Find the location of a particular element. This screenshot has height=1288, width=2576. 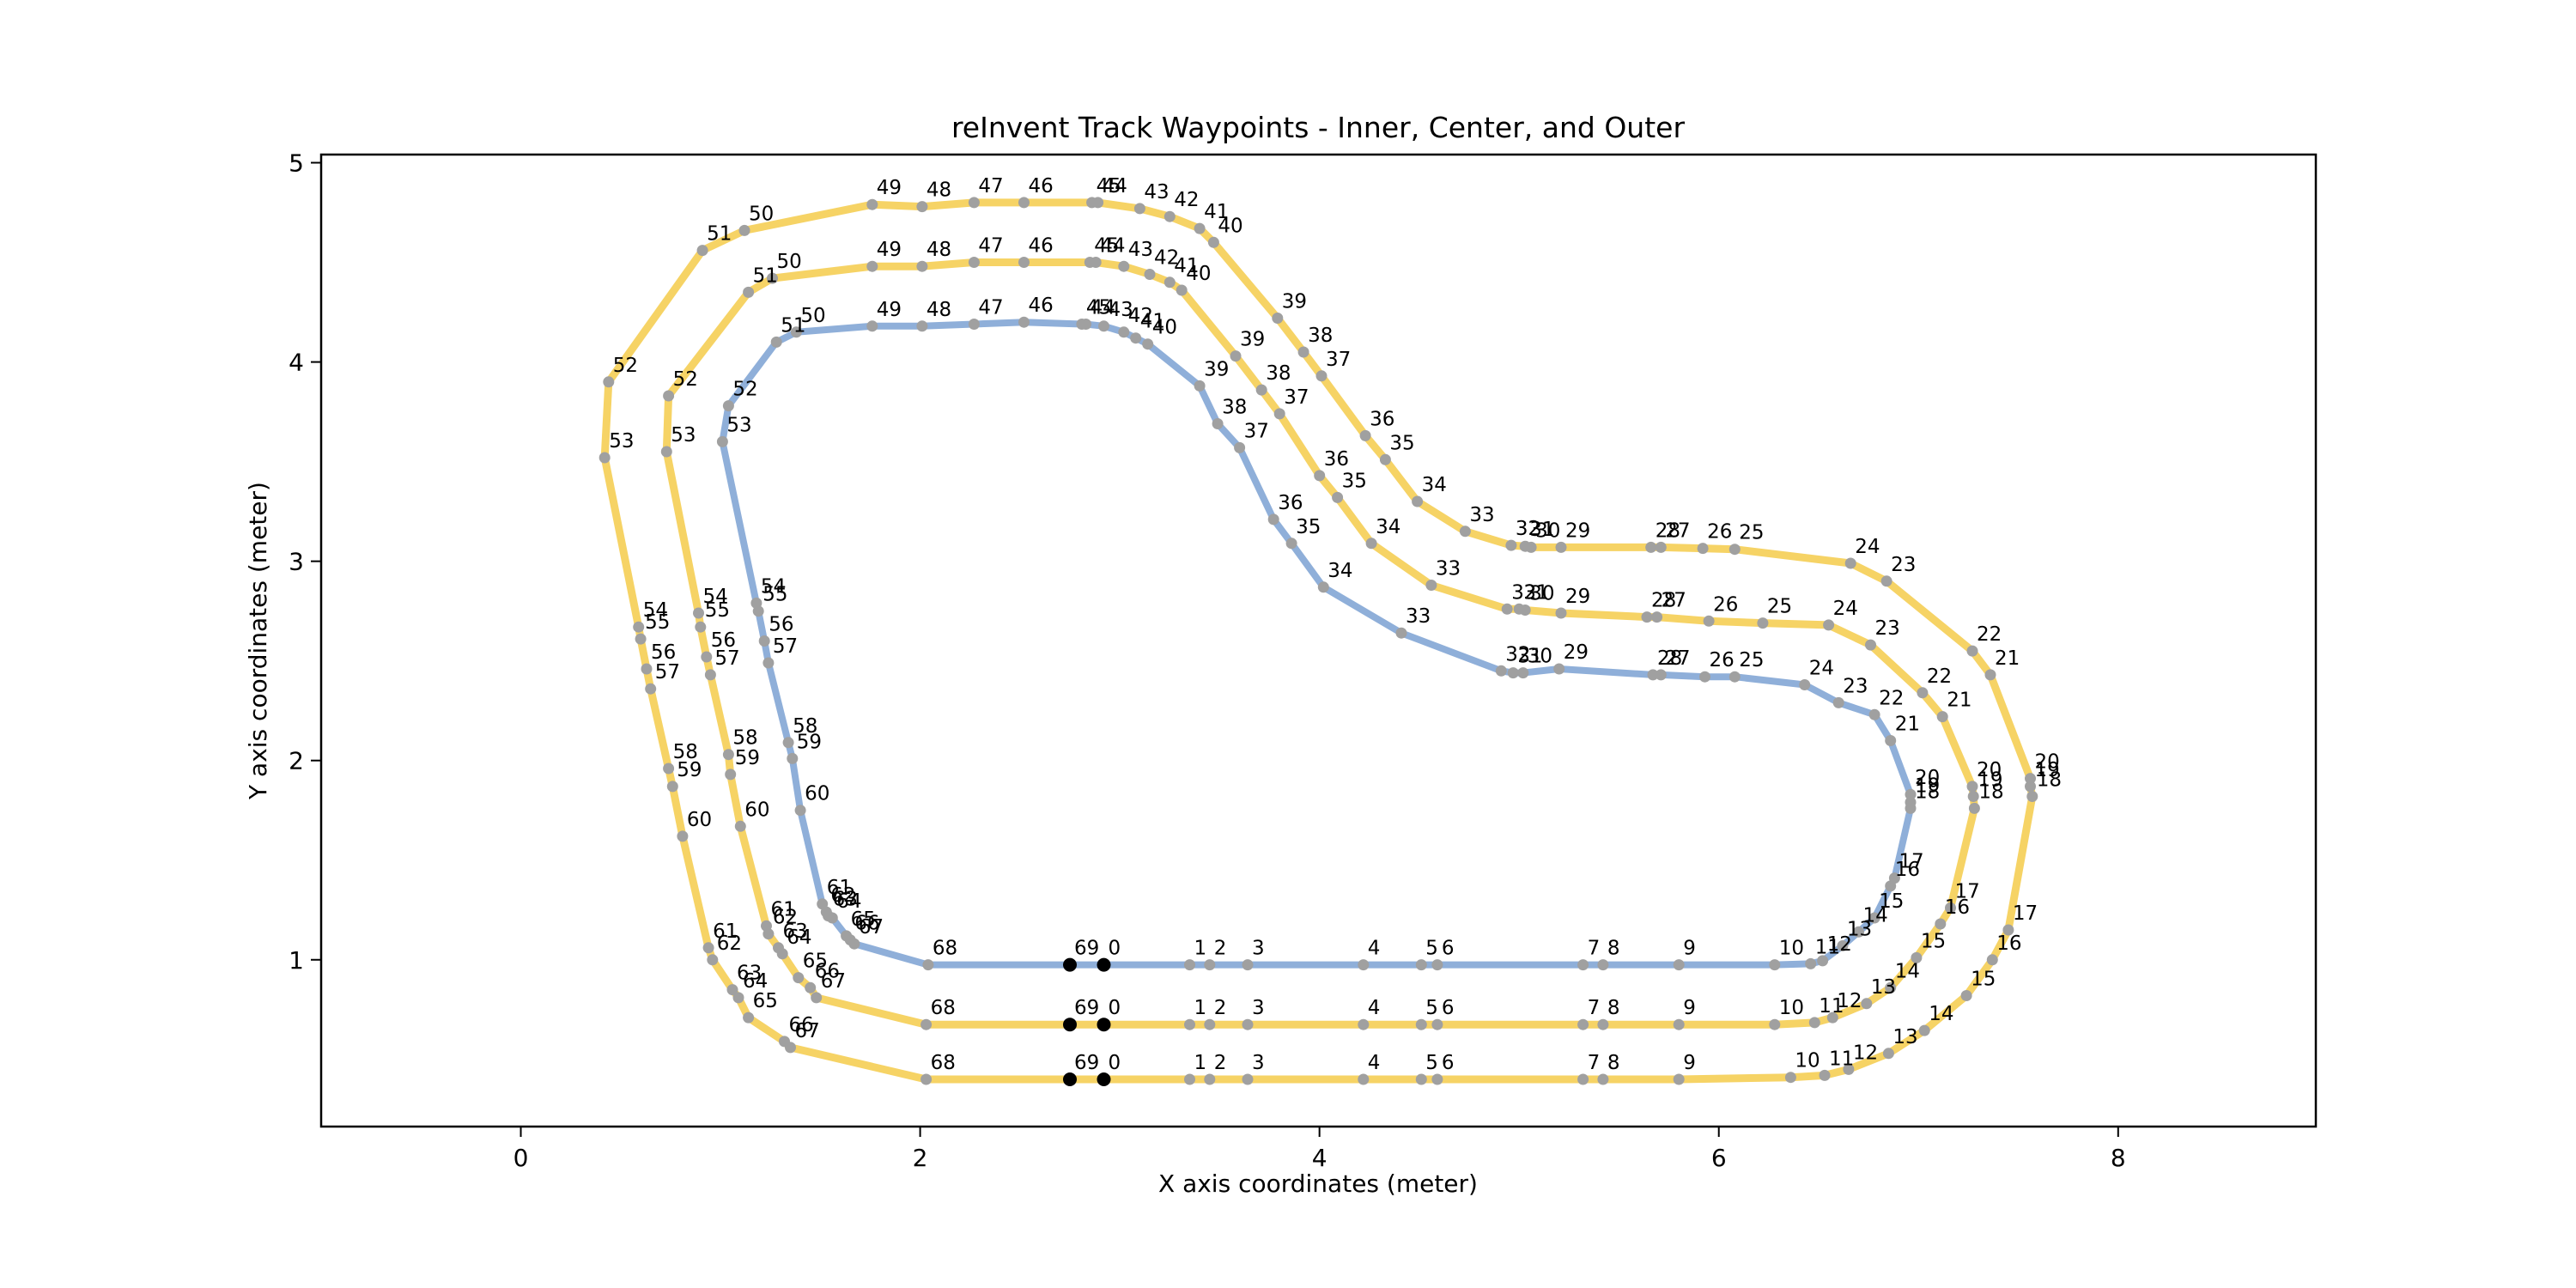

waypoint-label: 32 is located at coordinates (1517, 654).